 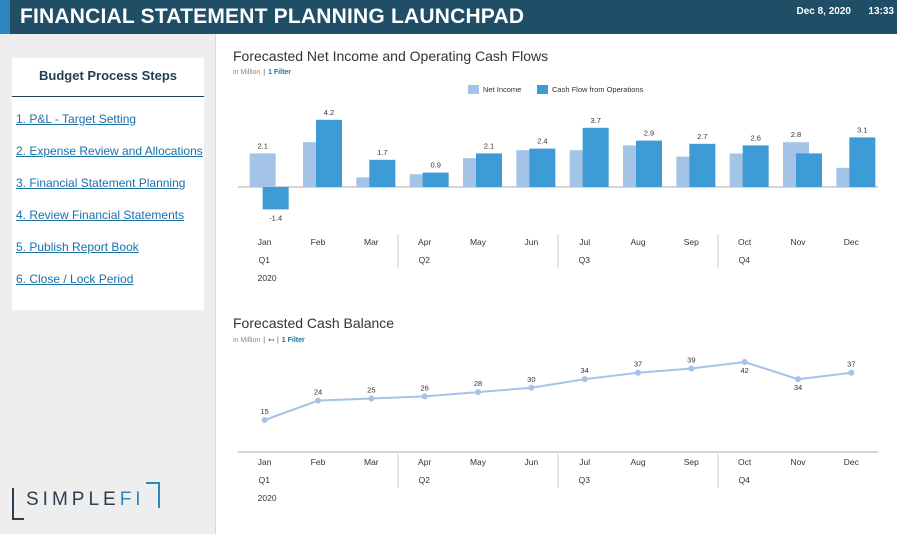 I want to click on cash-balance-point-jun, so click(x=531, y=387).